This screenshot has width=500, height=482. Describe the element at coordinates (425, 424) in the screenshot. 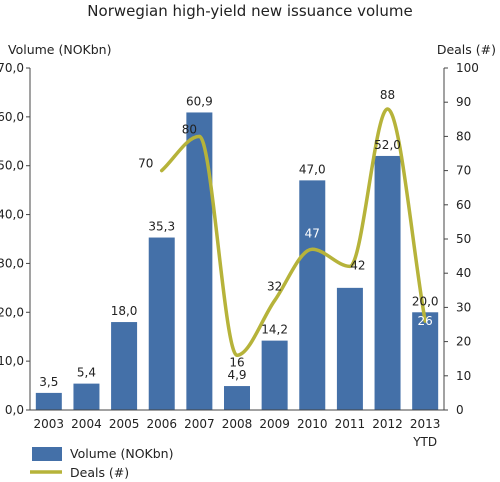

I see `x-tick-label: 2013` at that location.